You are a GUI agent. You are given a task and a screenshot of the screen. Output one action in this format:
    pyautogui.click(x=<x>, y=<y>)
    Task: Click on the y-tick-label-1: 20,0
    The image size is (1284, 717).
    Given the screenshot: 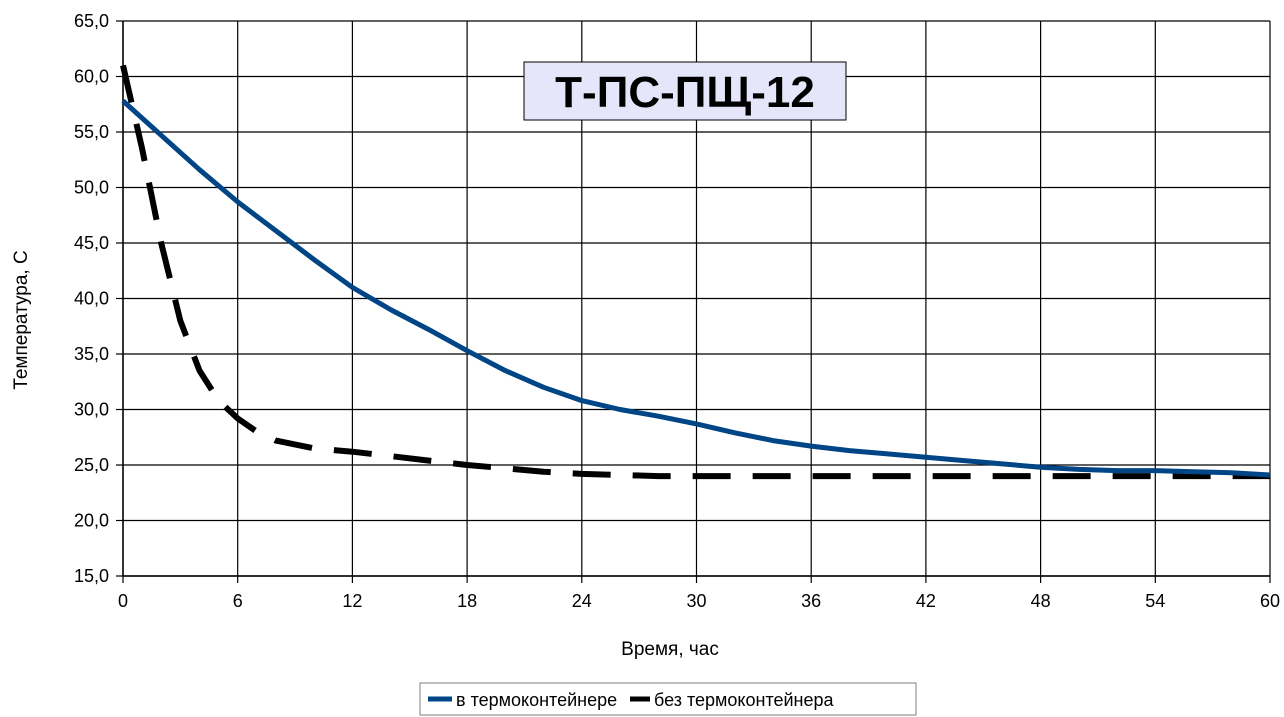 What is the action you would take?
    pyautogui.click(x=91, y=521)
    